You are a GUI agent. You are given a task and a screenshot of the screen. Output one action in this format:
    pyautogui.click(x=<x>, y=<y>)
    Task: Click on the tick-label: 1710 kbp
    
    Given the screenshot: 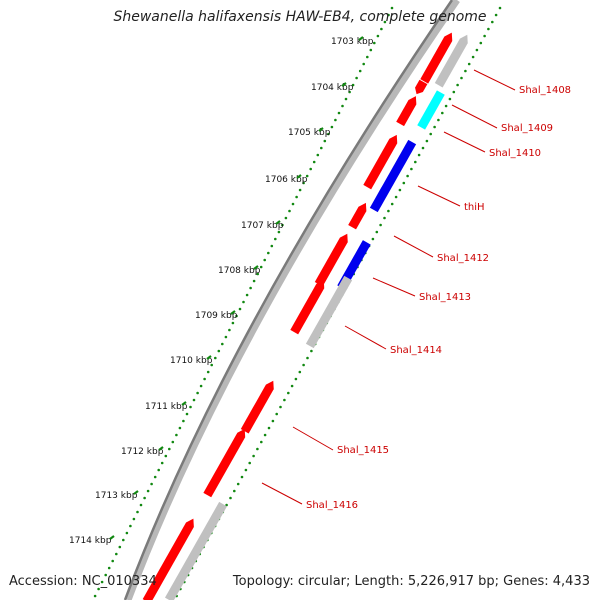 What is the action you would take?
    pyautogui.click(x=191, y=361)
    